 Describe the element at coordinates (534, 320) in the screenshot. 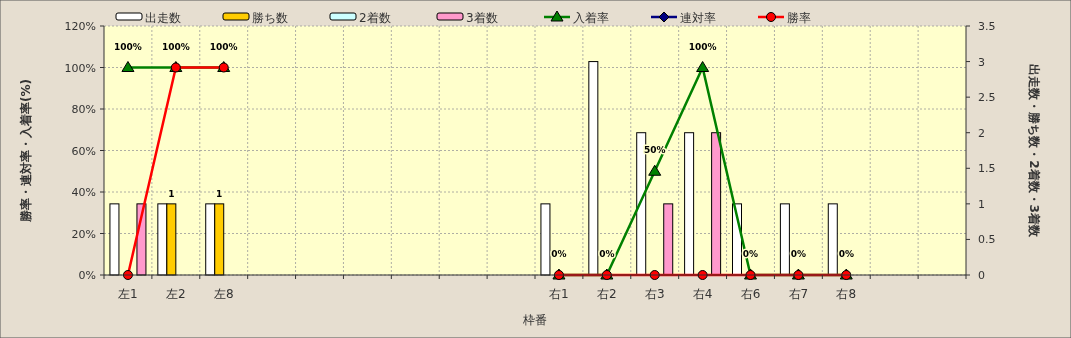

I see `x-axis-title: 枠番` at that location.